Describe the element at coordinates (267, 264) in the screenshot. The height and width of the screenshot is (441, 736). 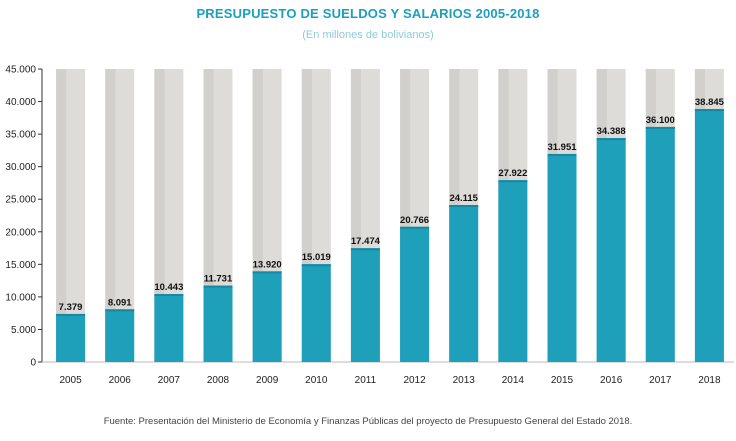
I see `data-label: 13.920` at that location.